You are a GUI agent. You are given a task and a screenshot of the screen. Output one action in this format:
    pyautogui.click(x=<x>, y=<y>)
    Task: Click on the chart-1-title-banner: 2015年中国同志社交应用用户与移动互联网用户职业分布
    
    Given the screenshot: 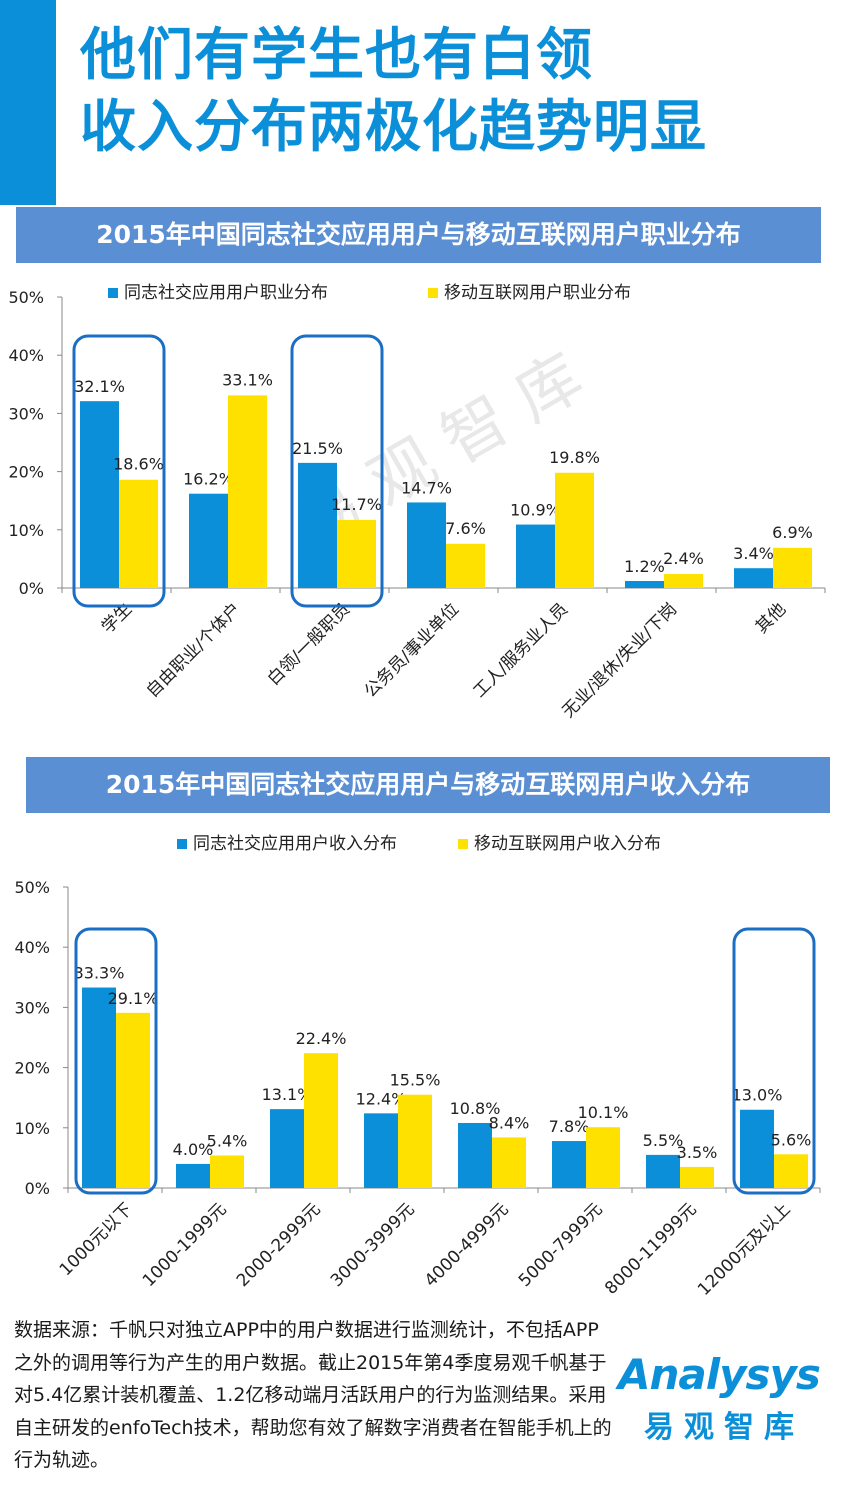 What is the action you would take?
    pyautogui.click(x=418, y=235)
    